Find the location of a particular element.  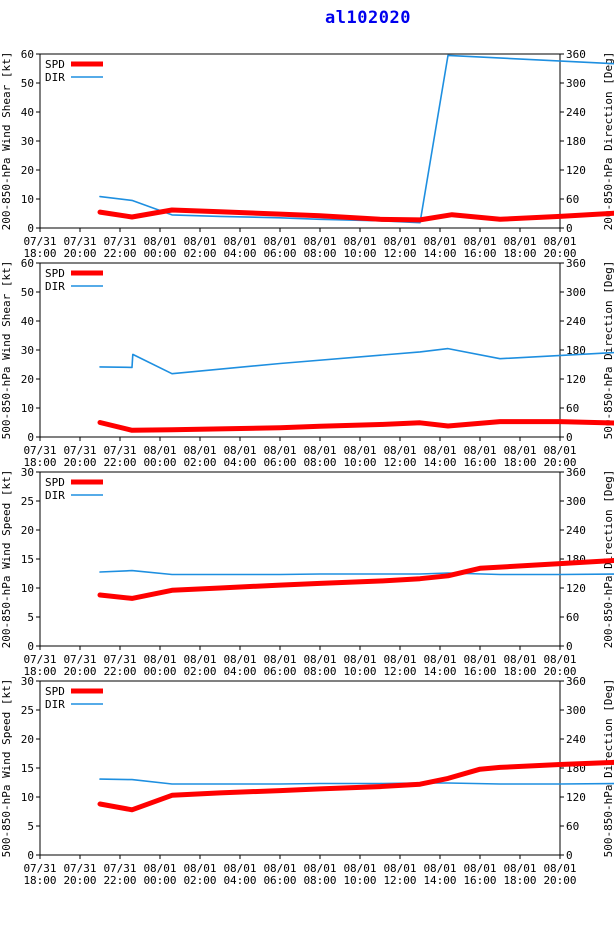

y-tick-label: 40 is located at coordinates (27, 321).